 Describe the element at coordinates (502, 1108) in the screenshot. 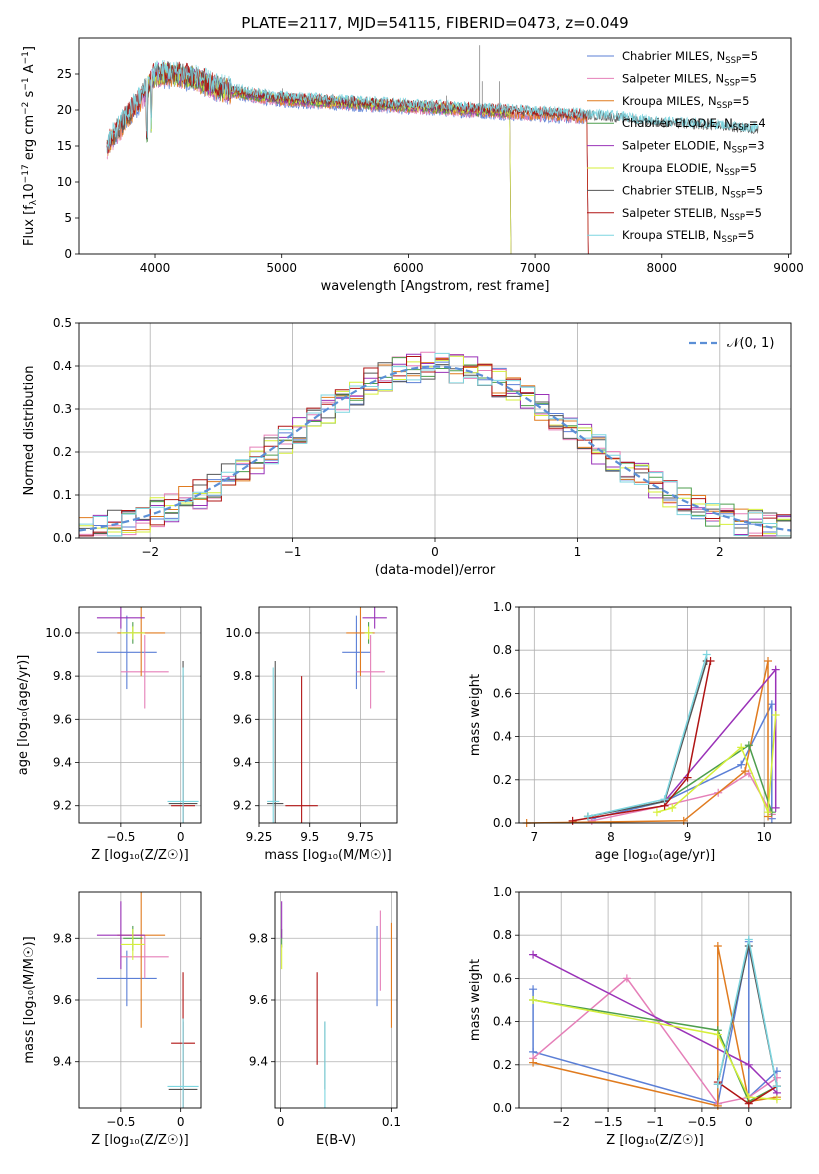

I see `y-tick-label: 0.0` at that location.